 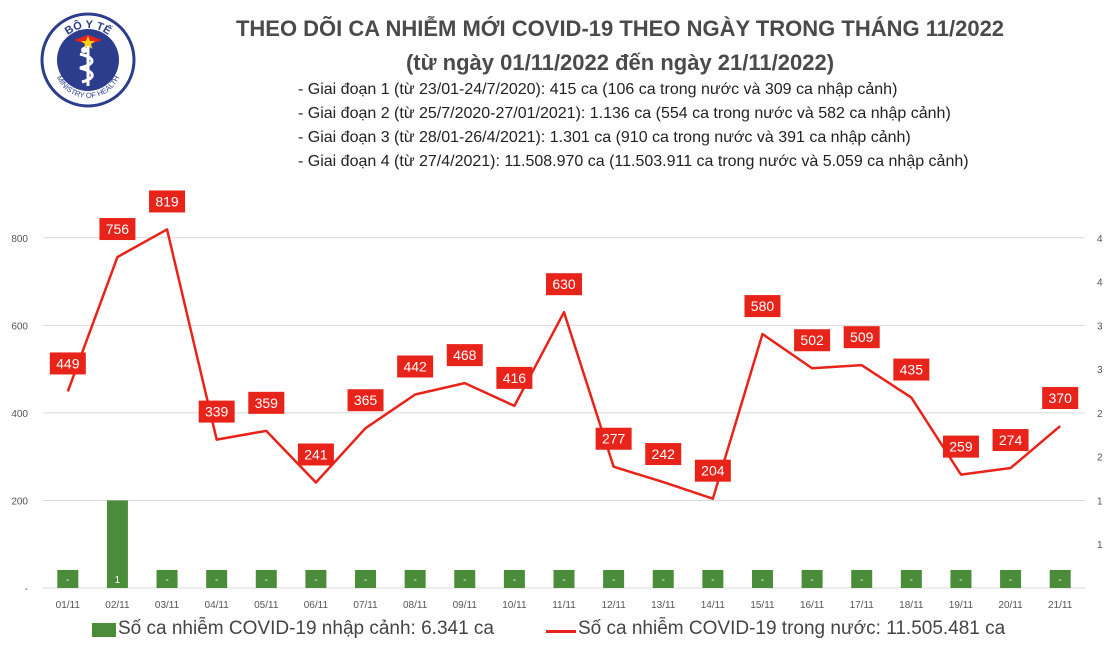 I want to click on line-data-label: 449, so click(x=68, y=363).